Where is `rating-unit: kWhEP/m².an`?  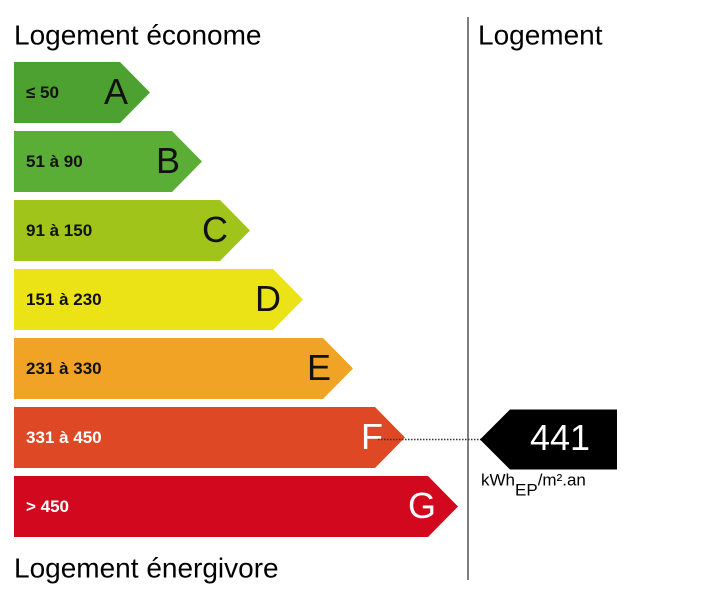
rating-unit: kWhEP/m².an is located at coordinates (533, 485).